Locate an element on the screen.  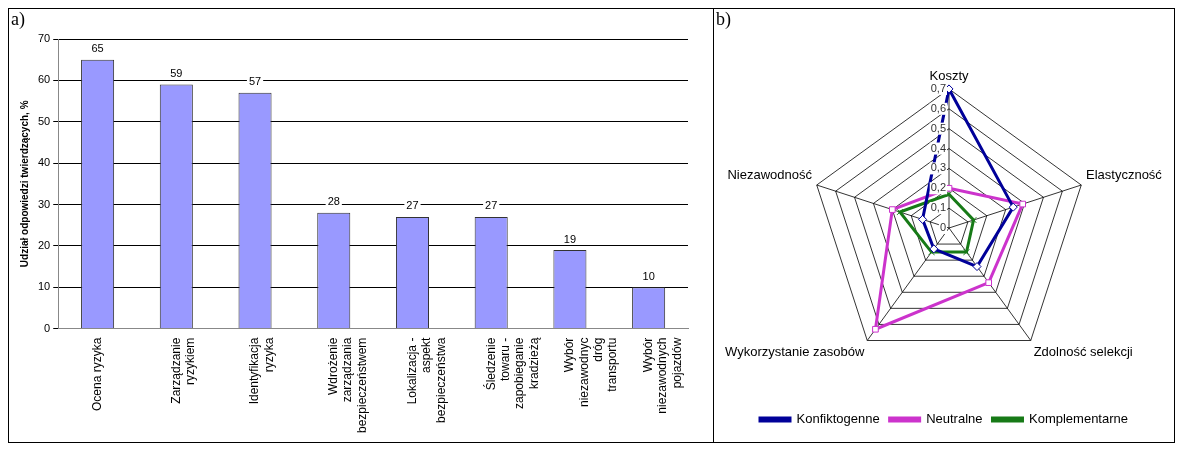
data-label: 57 is located at coordinates (255, 81).